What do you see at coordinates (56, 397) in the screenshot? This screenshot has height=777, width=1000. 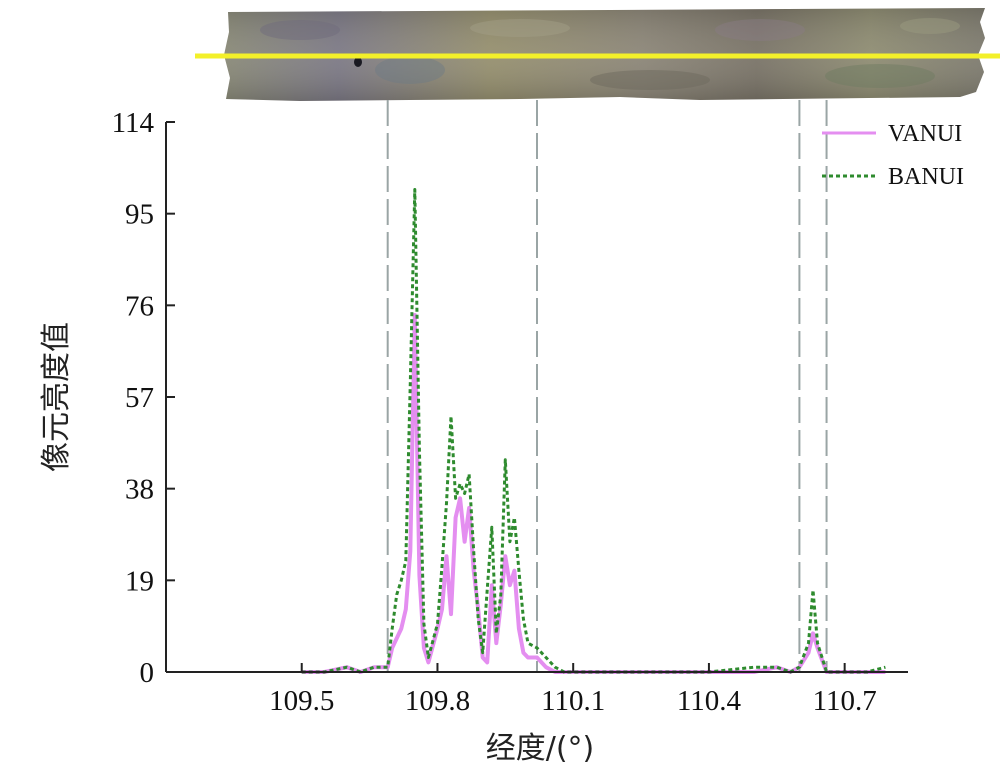 I see `y-axis-title: 像元亮度值` at bounding box center [56, 397].